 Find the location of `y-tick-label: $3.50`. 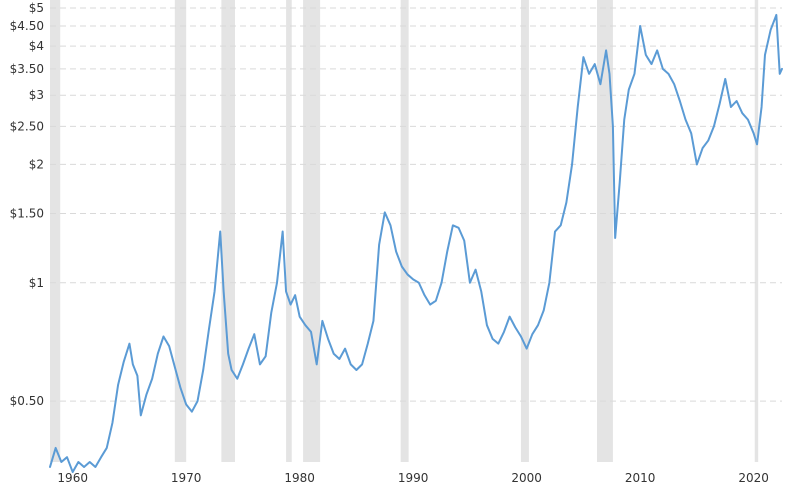

y-tick-label: $3.50 is located at coordinates (27, 69).